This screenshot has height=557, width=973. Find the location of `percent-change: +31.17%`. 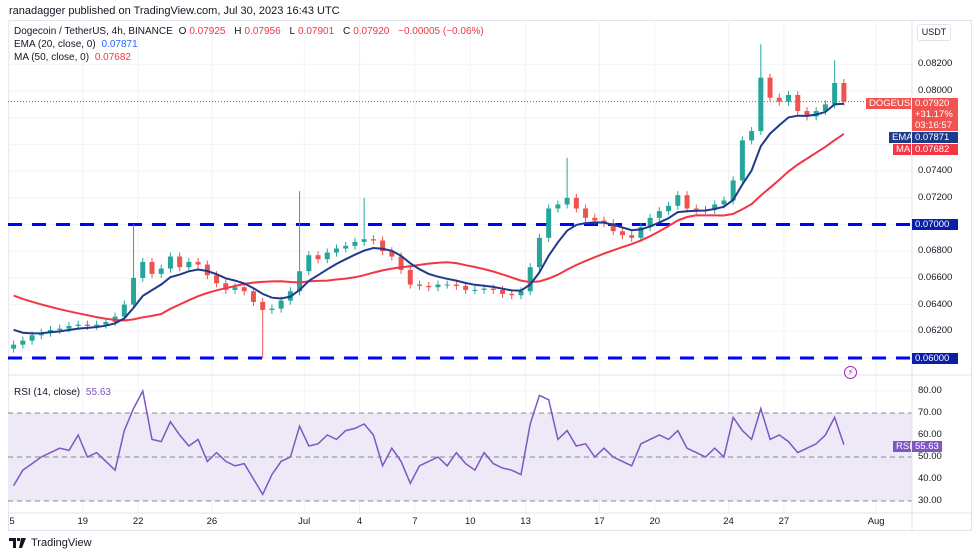

percent-change: +31.17% is located at coordinates (934, 114).